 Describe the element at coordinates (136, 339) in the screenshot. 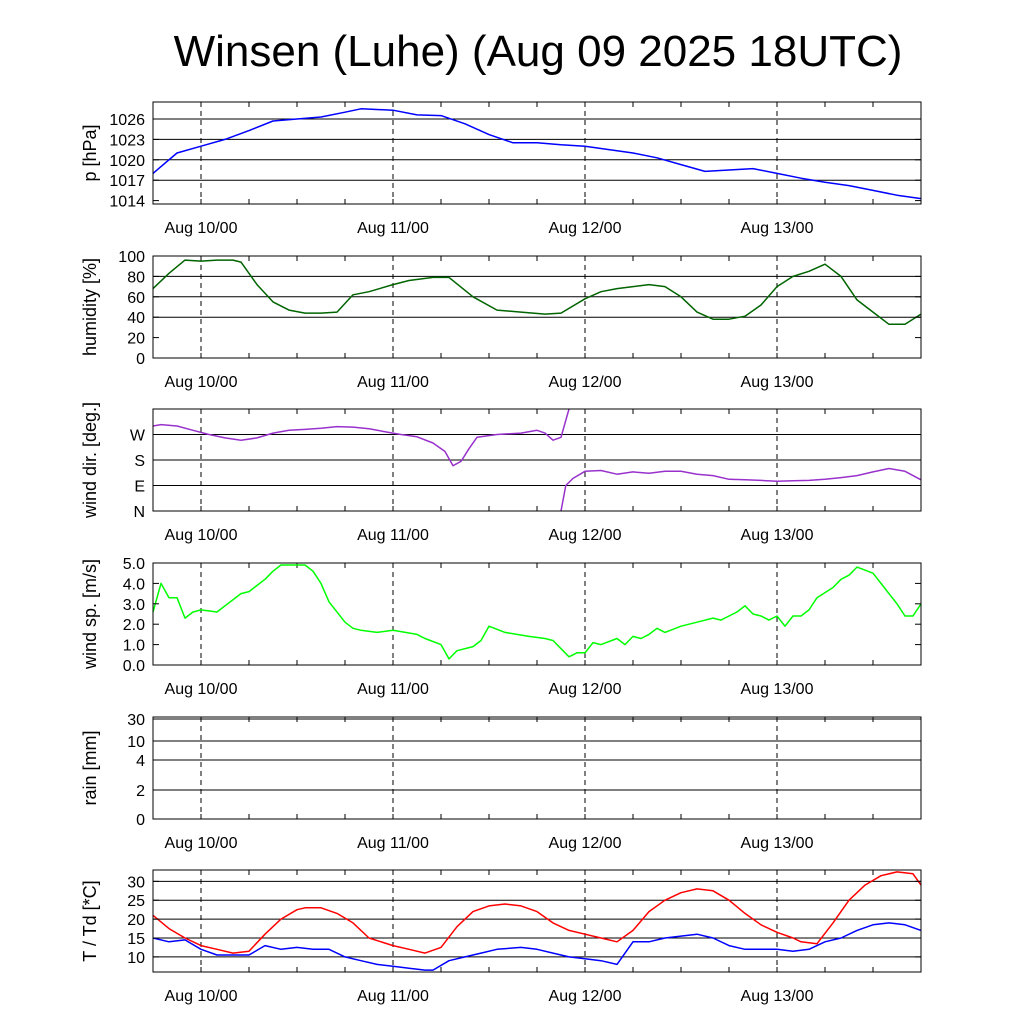

I see `humidity-ytick-label: 20` at that location.